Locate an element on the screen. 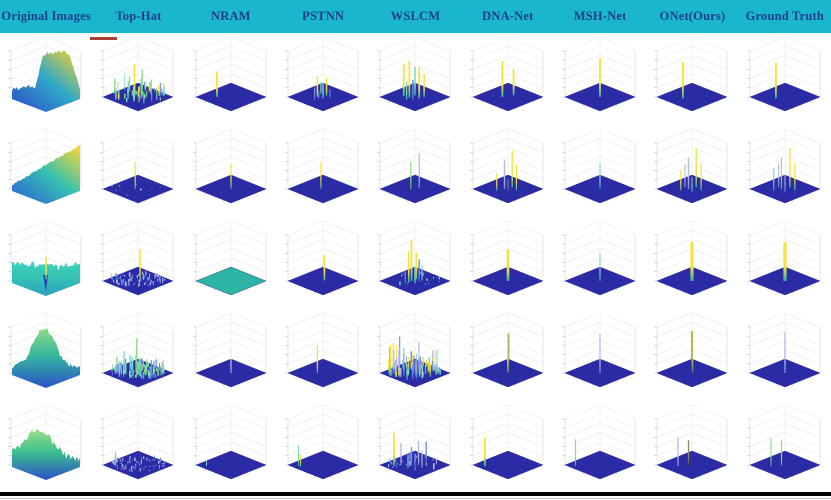 This screenshot has width=831, height=500. plot-onet-ours-row3 is located at coordinates (692, 263).